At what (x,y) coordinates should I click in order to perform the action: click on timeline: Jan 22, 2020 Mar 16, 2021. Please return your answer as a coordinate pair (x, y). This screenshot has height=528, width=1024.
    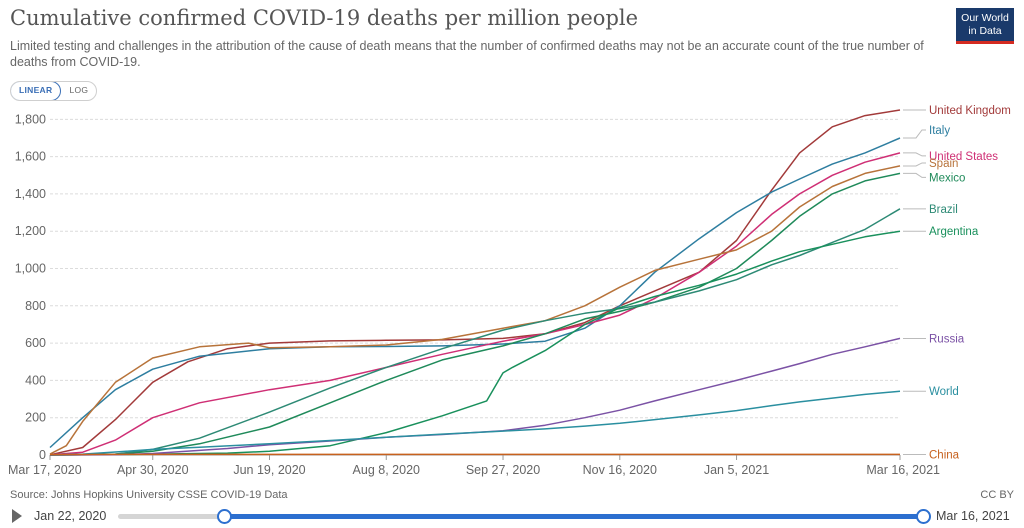
    Looking at the image, I should click on (512, 516).